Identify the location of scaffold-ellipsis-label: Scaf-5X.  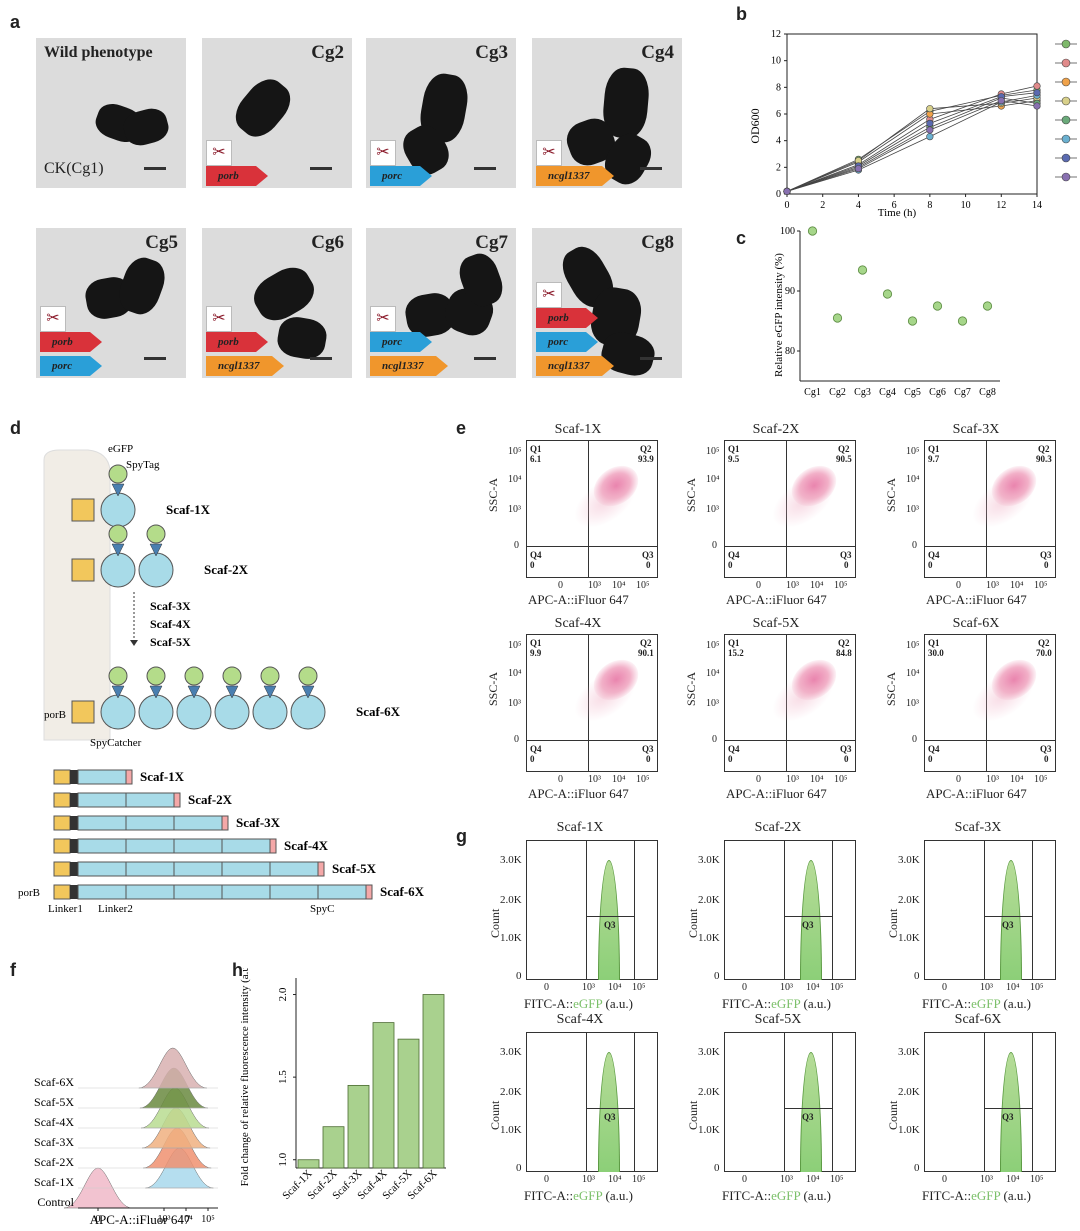
(170, 642).